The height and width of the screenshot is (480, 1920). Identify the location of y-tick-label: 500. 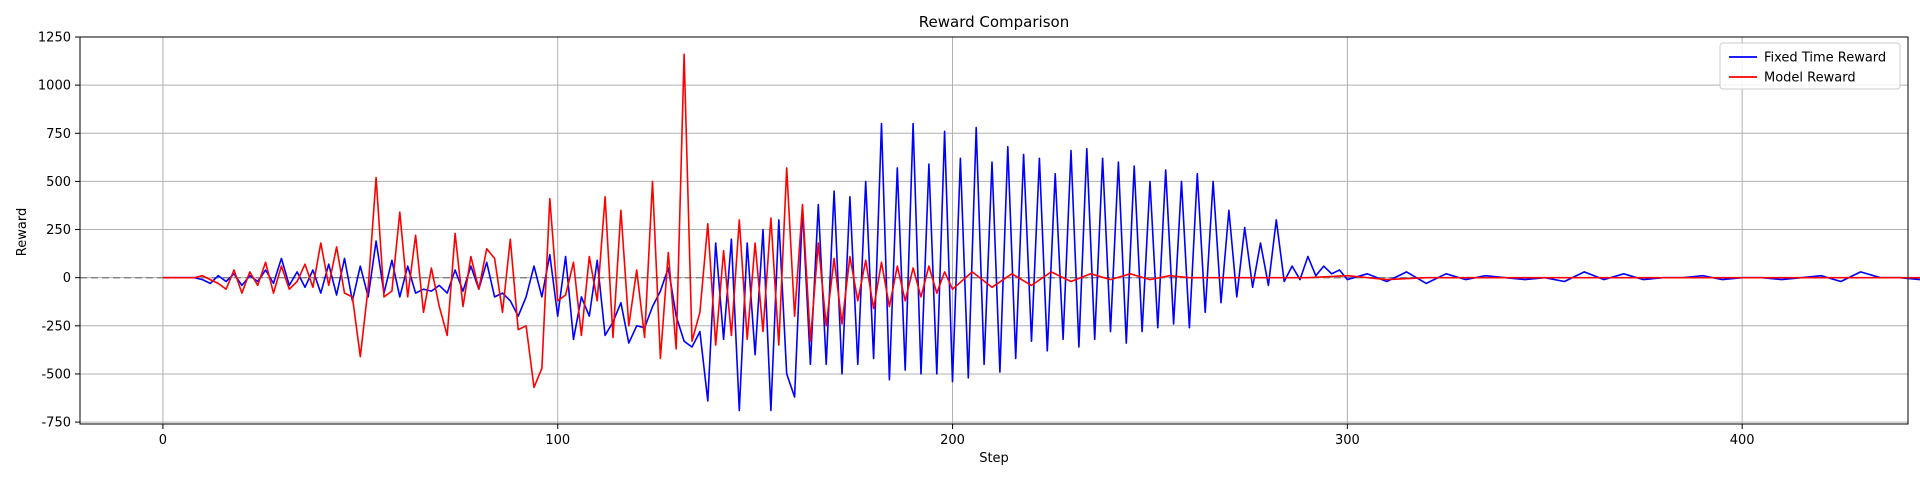
(58, 182).